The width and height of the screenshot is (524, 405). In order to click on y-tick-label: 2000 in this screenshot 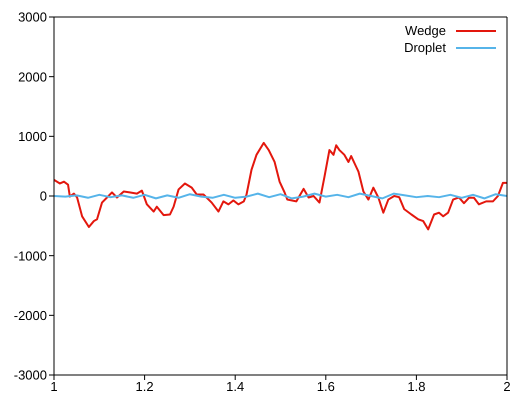, I will do `click(32, 76)`.